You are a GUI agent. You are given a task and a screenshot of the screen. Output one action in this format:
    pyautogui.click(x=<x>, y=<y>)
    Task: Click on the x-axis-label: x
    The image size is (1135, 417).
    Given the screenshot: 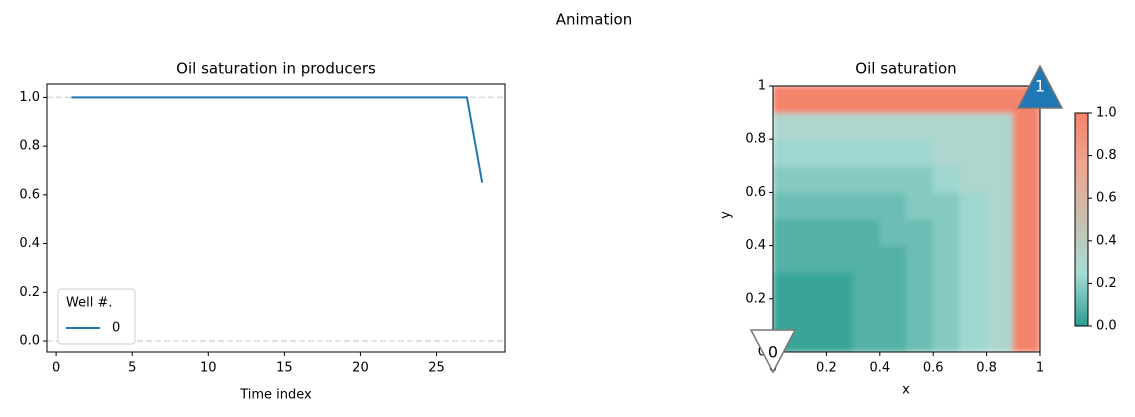 What is the action you would take?
    pyautogui.click(x=906, y=390)
    